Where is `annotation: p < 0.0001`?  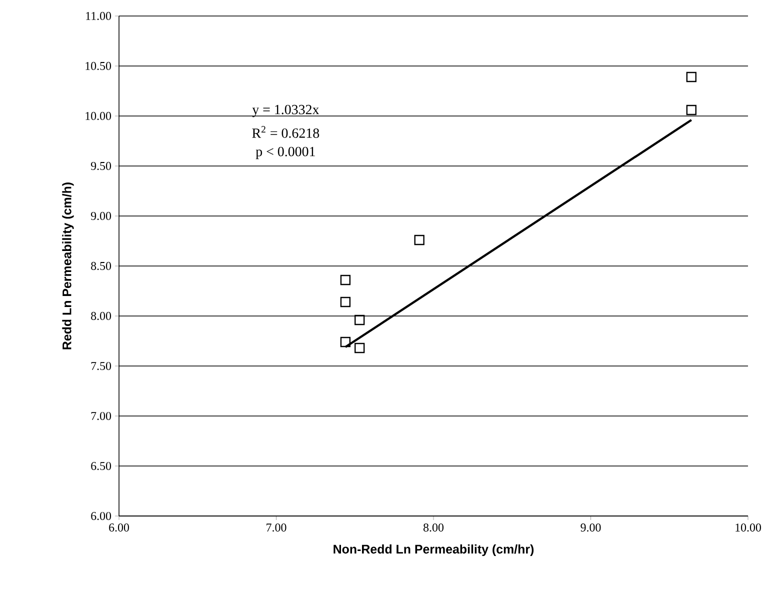
annotation: p < 0.0001 is located at coordinates (285, 153).